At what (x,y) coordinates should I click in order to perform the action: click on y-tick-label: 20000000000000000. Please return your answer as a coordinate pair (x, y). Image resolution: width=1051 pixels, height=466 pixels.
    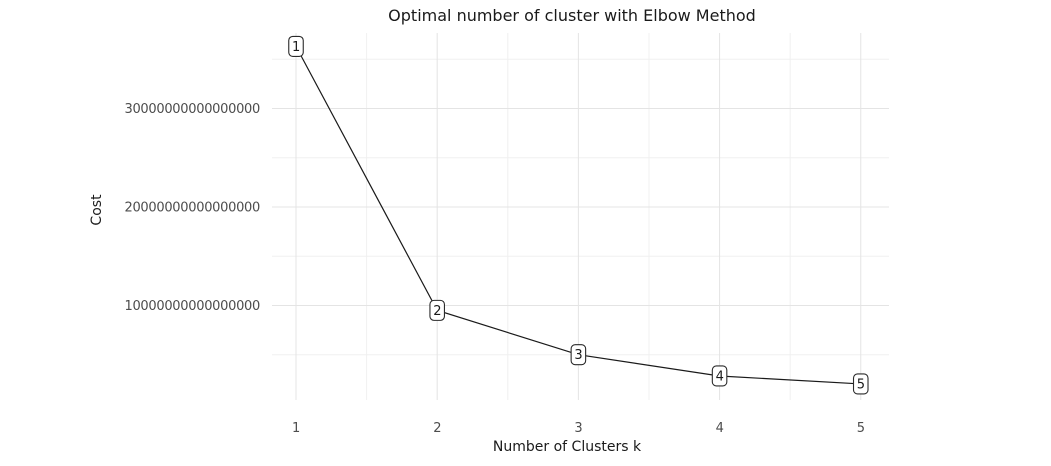
    Looking at the image, I should click on (192, 207).